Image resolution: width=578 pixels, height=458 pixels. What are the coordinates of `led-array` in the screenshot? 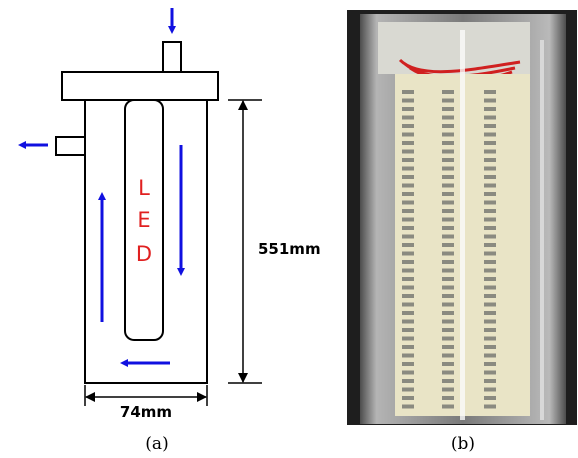 It's located at (449, 249).